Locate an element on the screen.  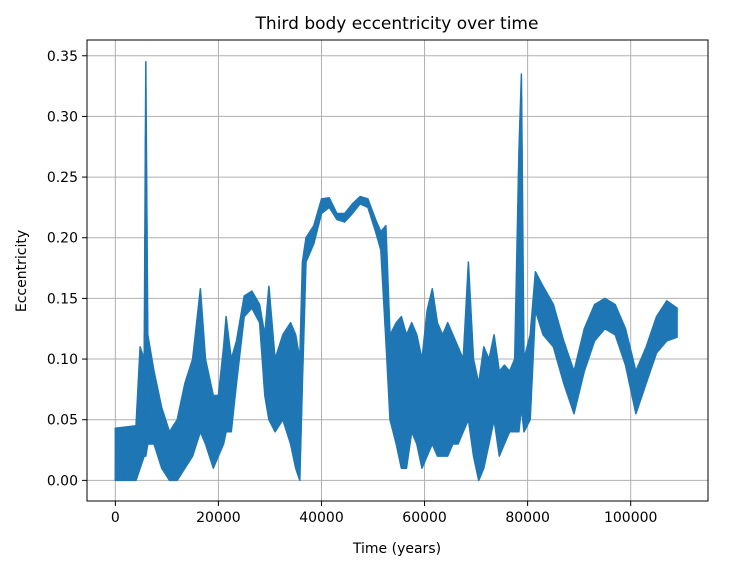
y-tick-label: 0.05 is located at coordinates (62, 421).